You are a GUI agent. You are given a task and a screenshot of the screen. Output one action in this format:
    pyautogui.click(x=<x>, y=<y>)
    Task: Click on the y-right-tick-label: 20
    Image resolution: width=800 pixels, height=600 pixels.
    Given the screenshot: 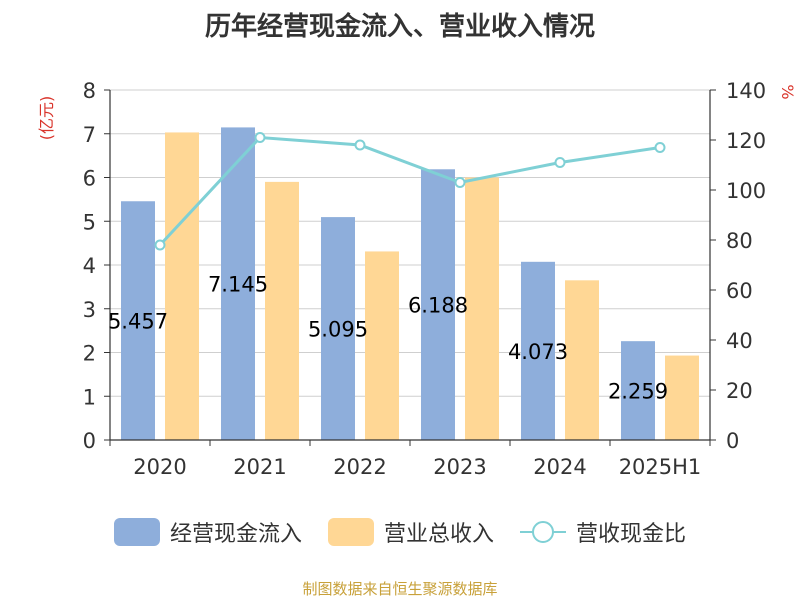 What is the action you would take?
    pyautogui.click(x=739, y=391)
    